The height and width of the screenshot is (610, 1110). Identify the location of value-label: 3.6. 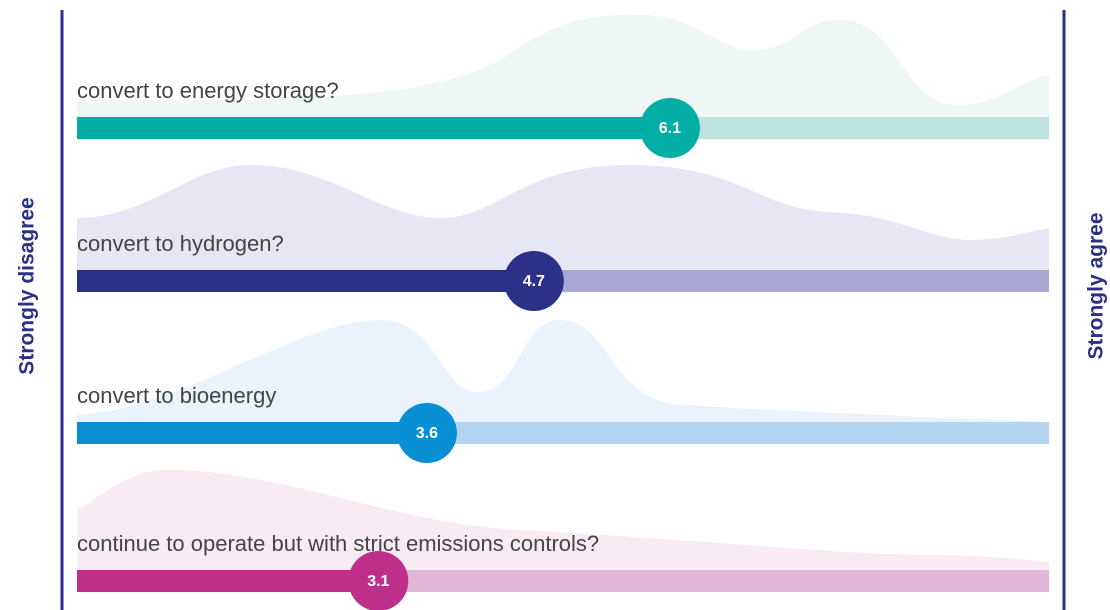
(427, 433).